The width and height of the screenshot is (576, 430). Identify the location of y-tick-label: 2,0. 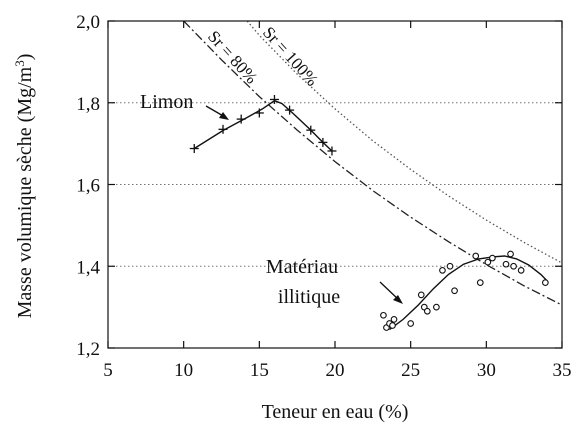
(88, 22).